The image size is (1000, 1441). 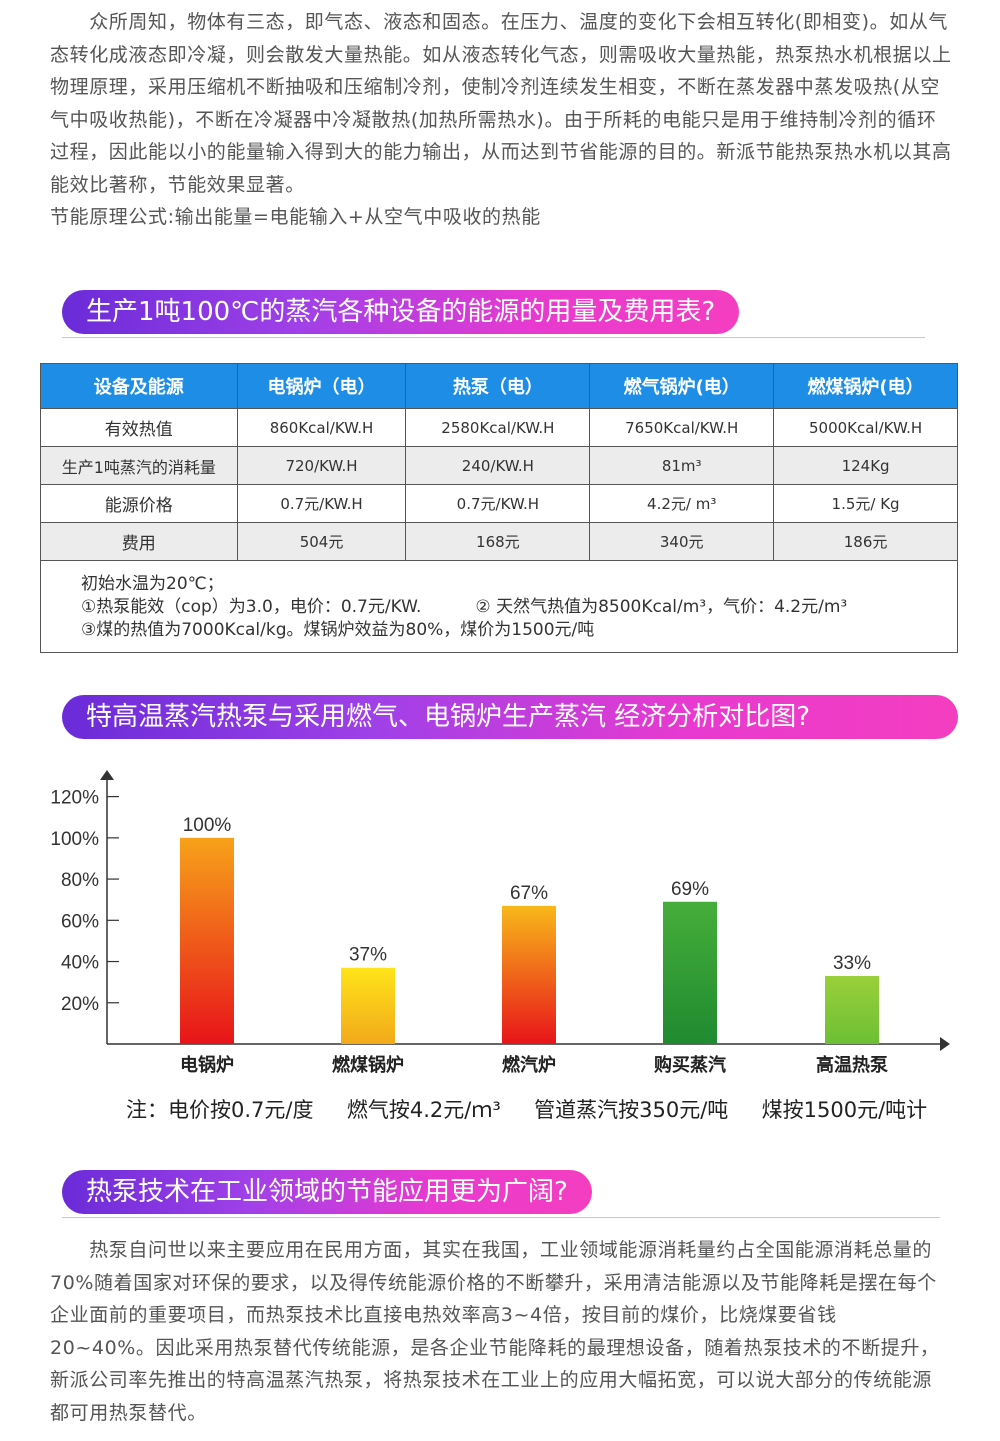 What do you see at coordinates (368, 1065) in the screenshot?
I see `x-tick-label: 燃煤锅炉` at bounding box center [368, 1065].